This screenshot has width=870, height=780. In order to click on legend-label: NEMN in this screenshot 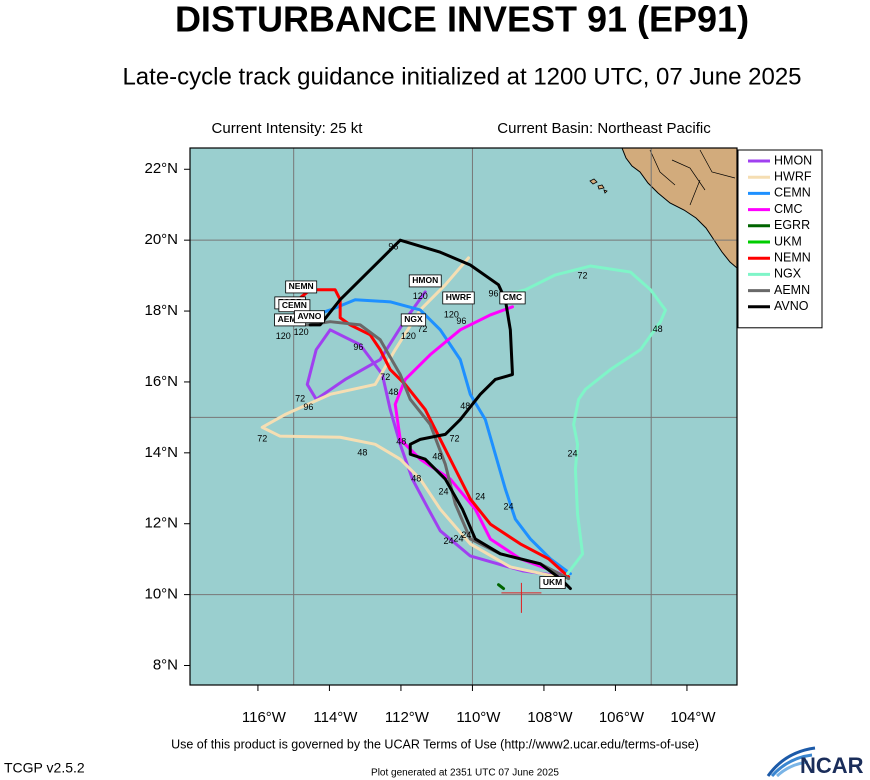, I will do `click(792, 257)`.